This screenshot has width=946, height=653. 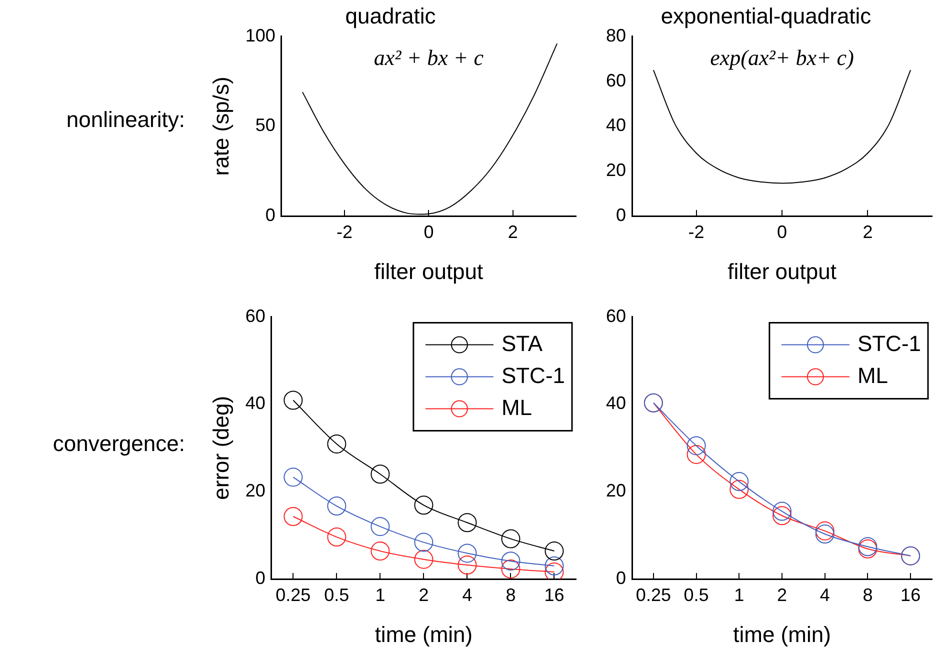 What do you see at coordinates (390, 15) in the screenshot?
I see `chart-title: quadratic` at bounding box center [390, 15].